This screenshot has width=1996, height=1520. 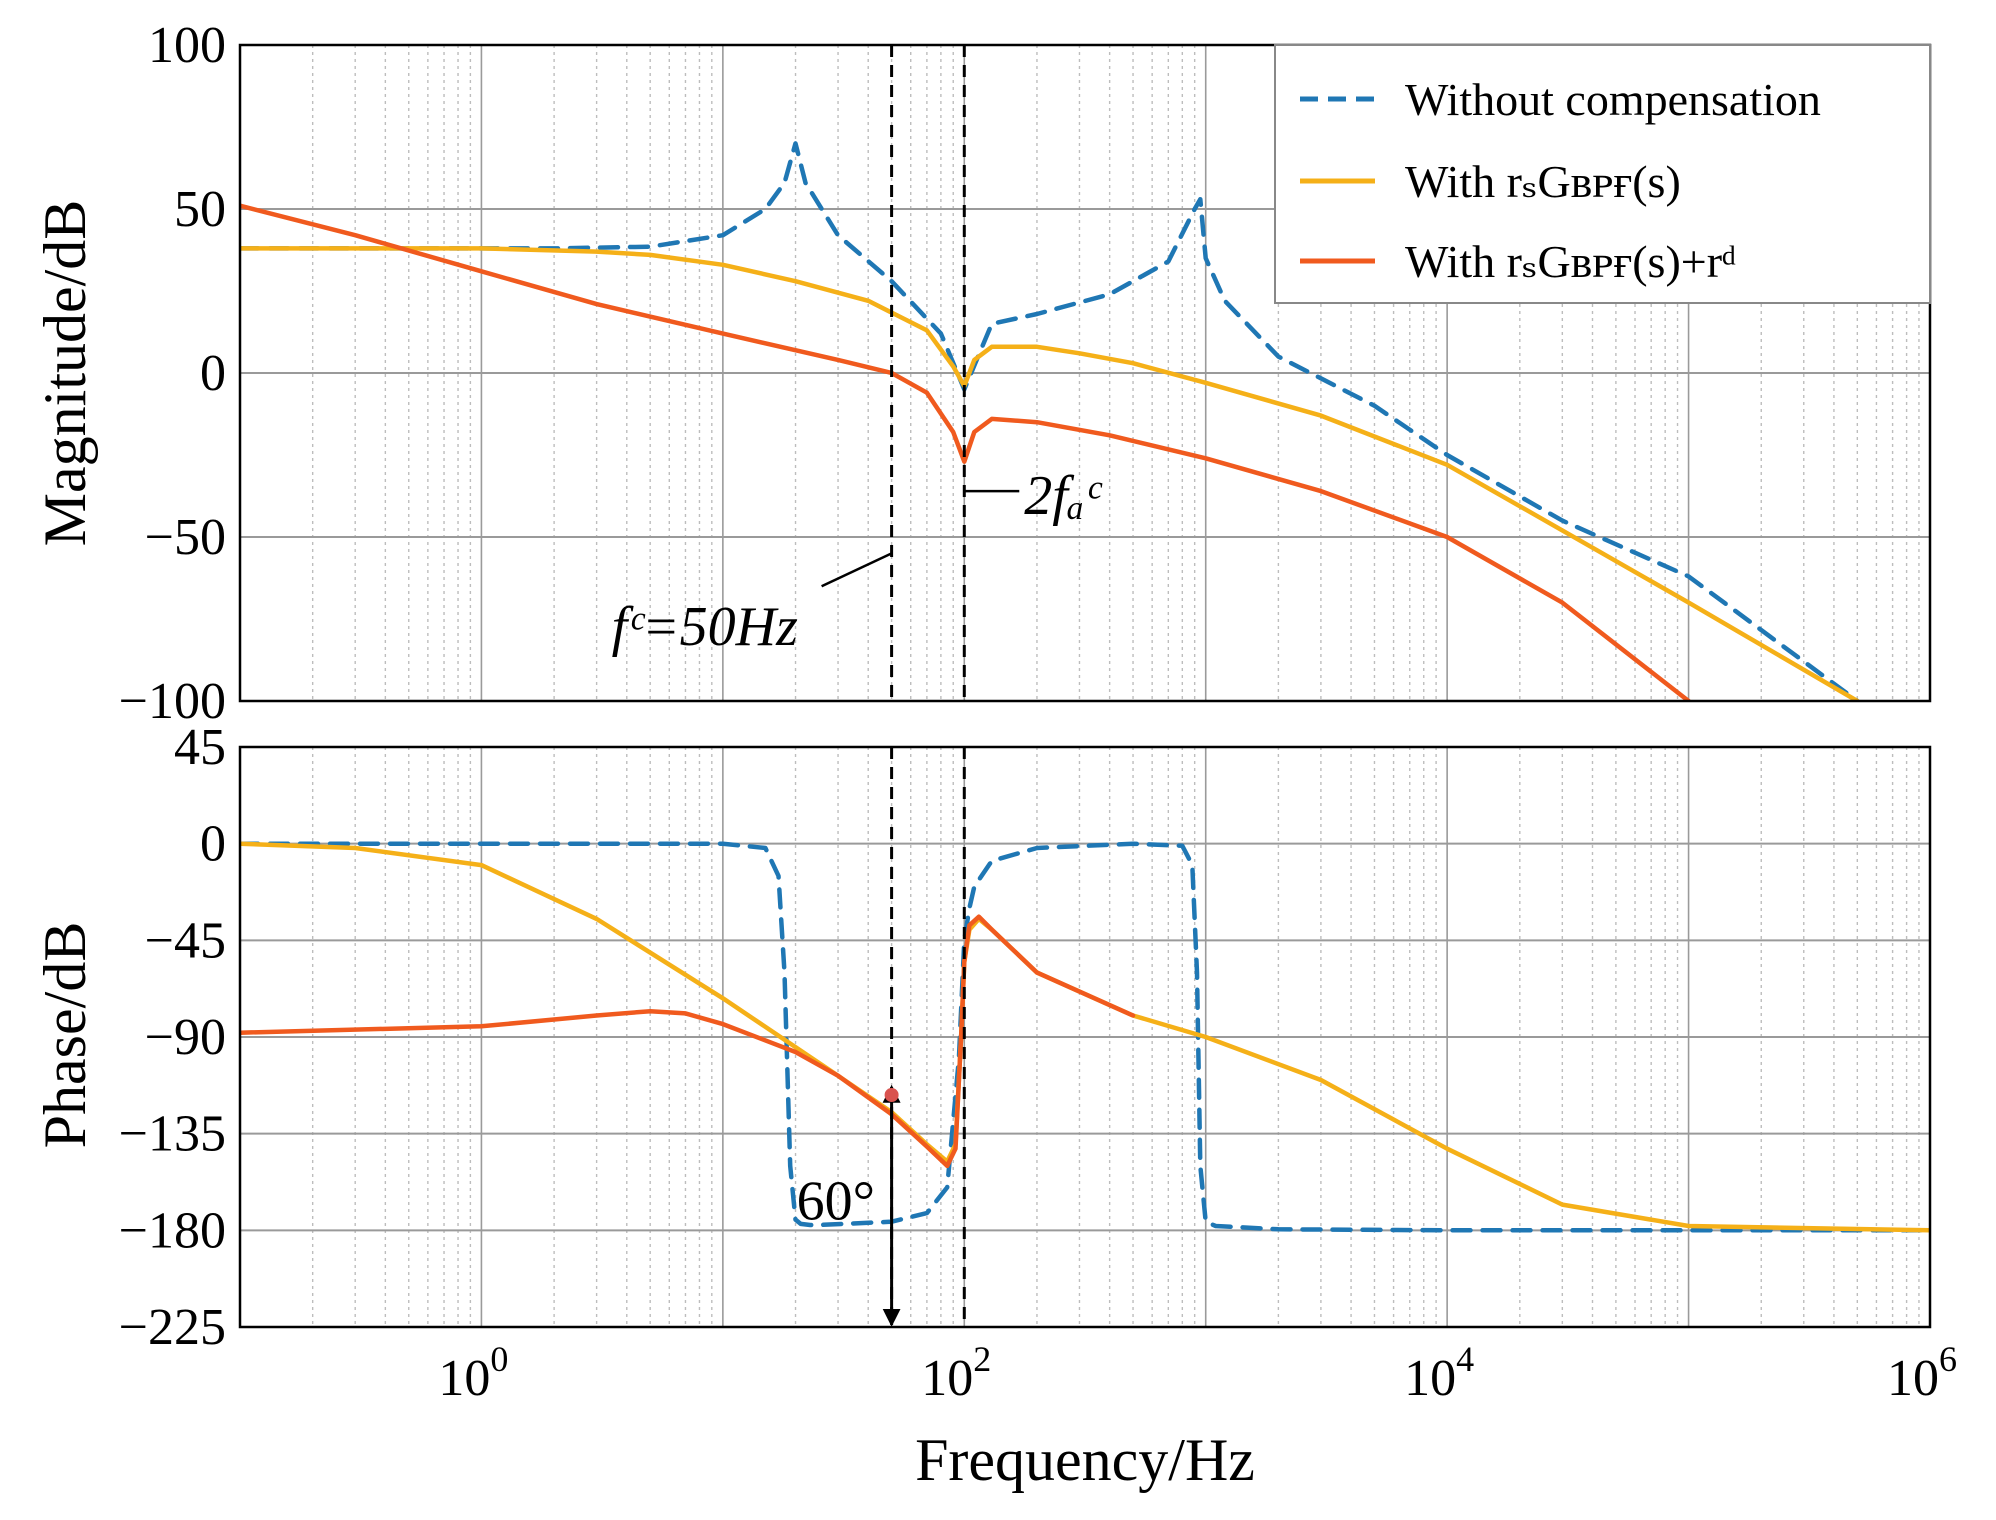 What do you see at coordinates (1543, 181) in the screenshot?
I see `legend-label-with-bpf: With rₛGʙᴘғ(s)` at bounding box center [1543, 181].